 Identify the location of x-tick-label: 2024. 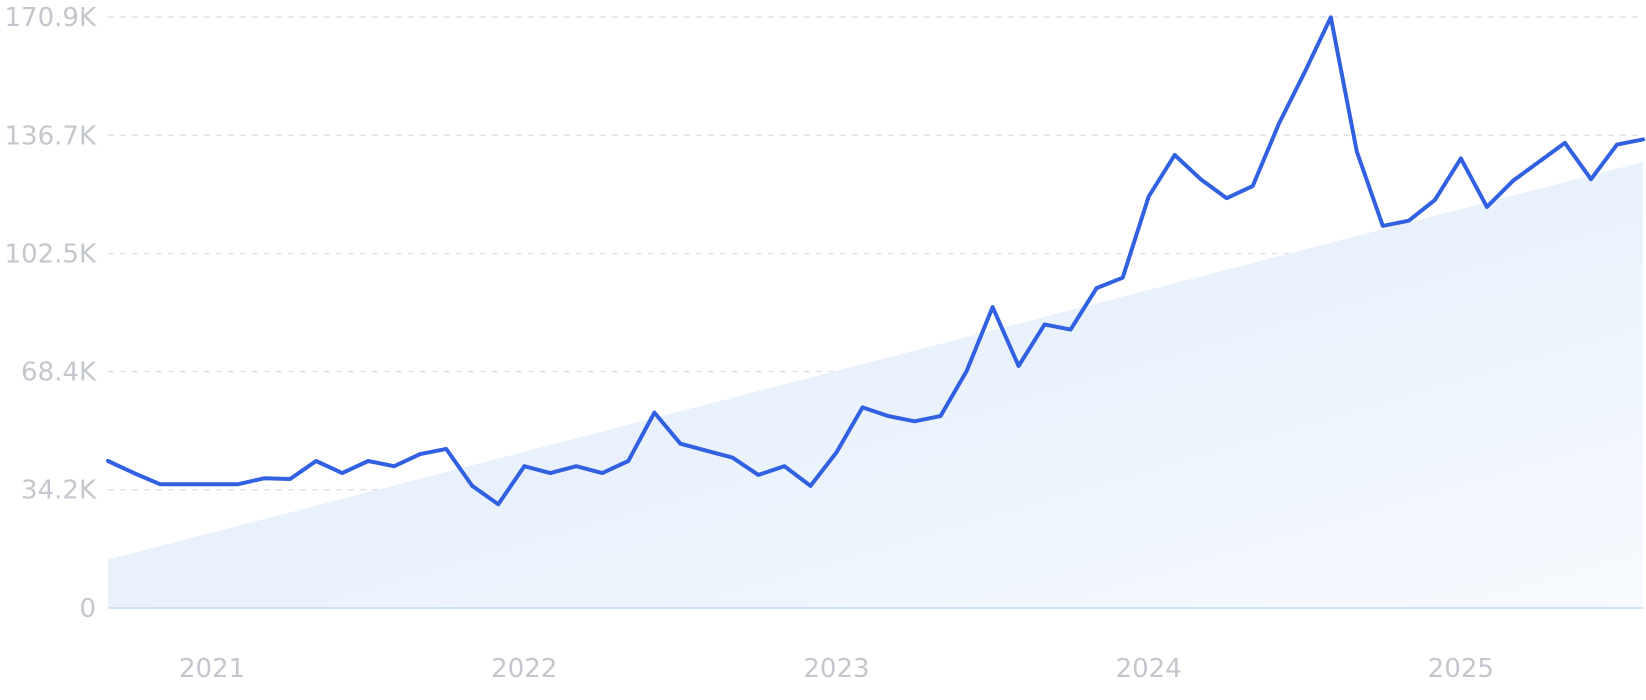
(1149, 669).